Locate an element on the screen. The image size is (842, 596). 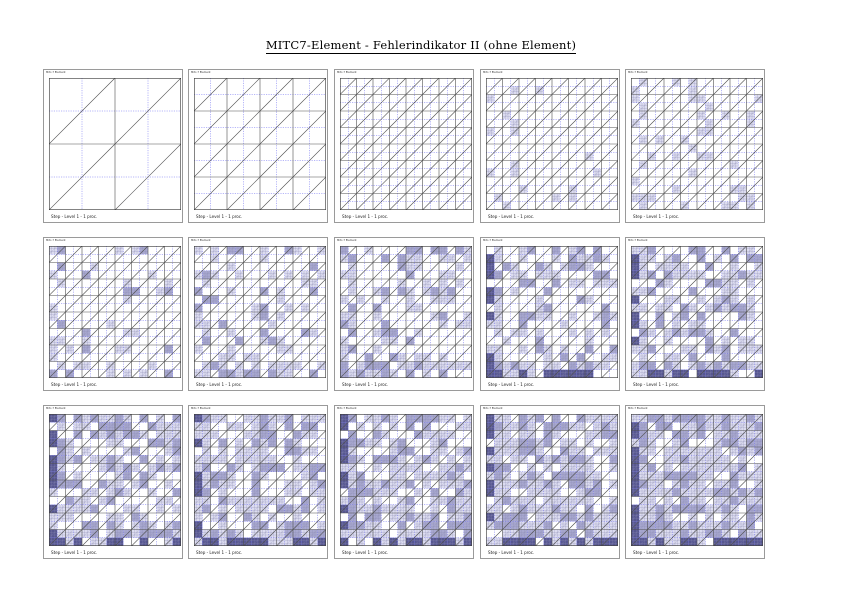
panel-header: Mitc-7 Element is located at coordinates (493, 72).